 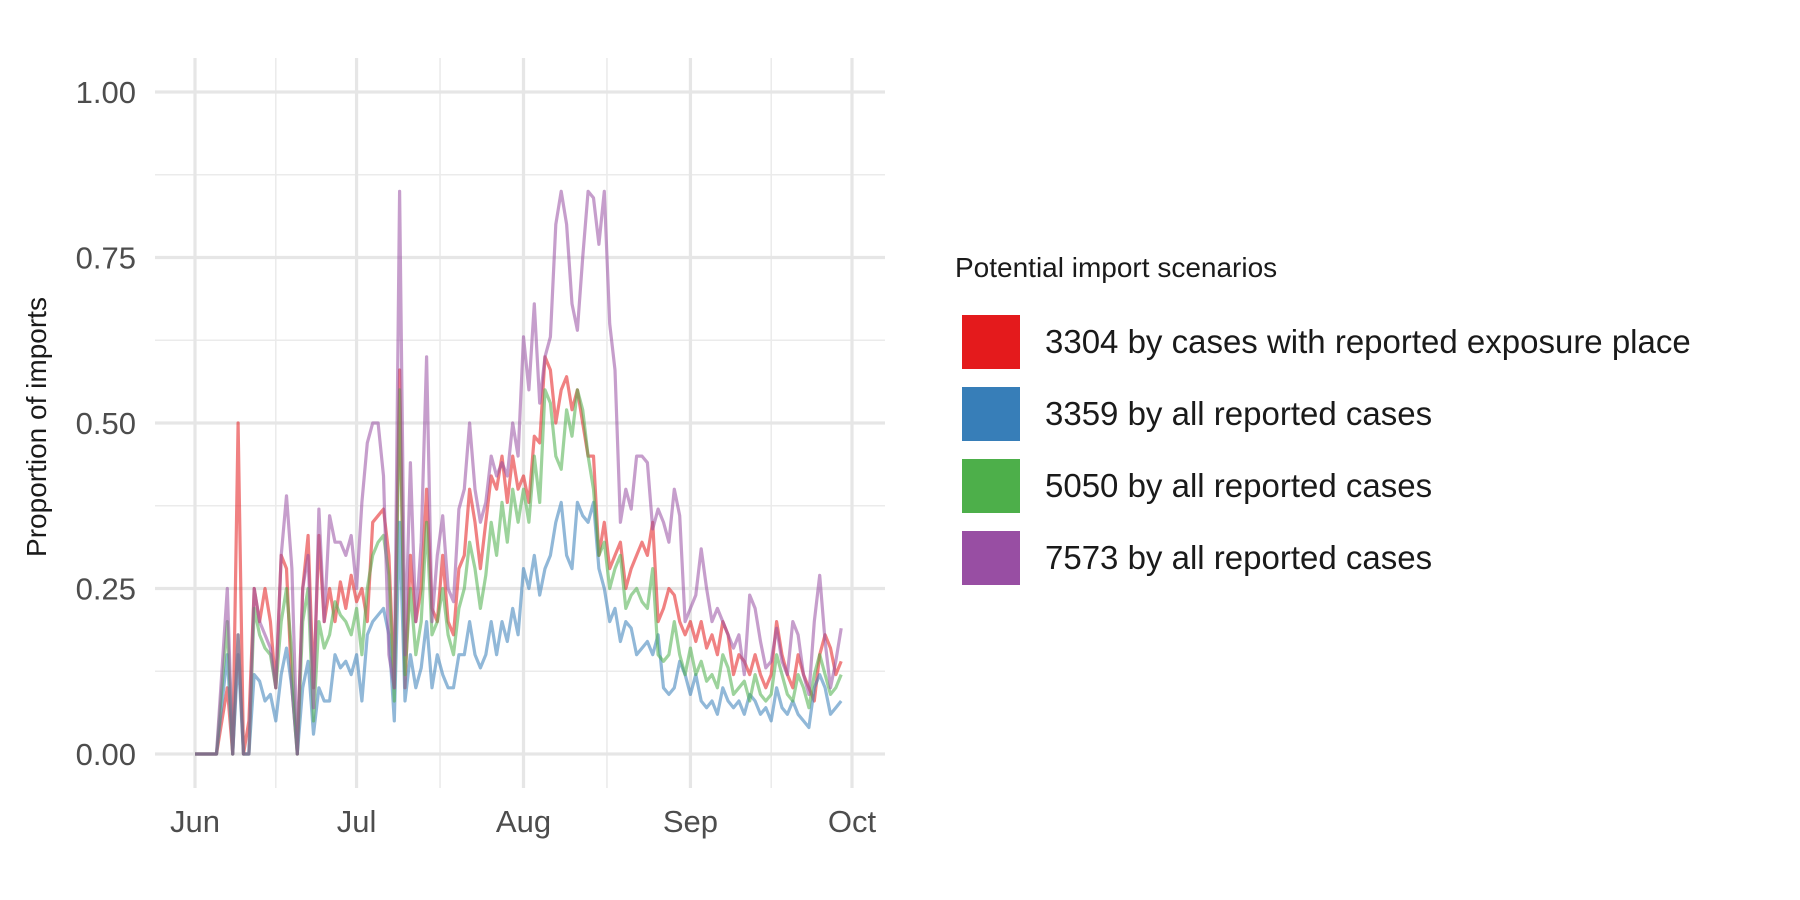 I want to click on legend-label: 5050 by all reported cases, so click(x=1239, y=485).